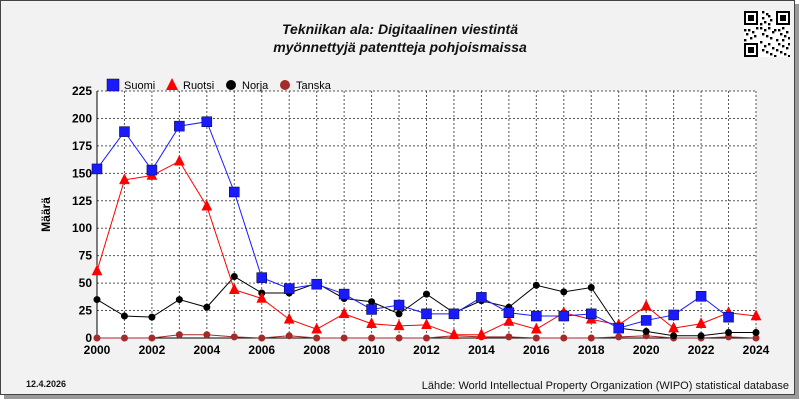  What do you see at coordinates (316, 350) in the screenshot?
I see `x-tick-label: 2008` at bounding box center [316, 350].